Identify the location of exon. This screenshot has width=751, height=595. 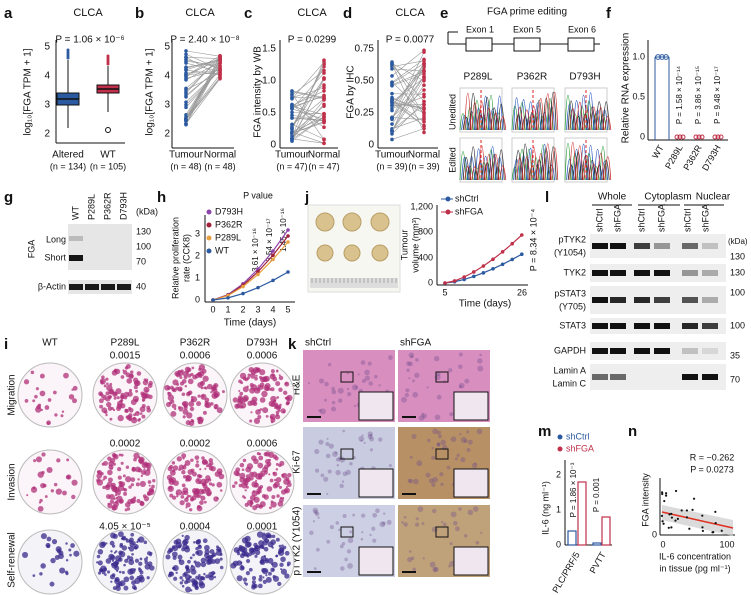
(479, 44).